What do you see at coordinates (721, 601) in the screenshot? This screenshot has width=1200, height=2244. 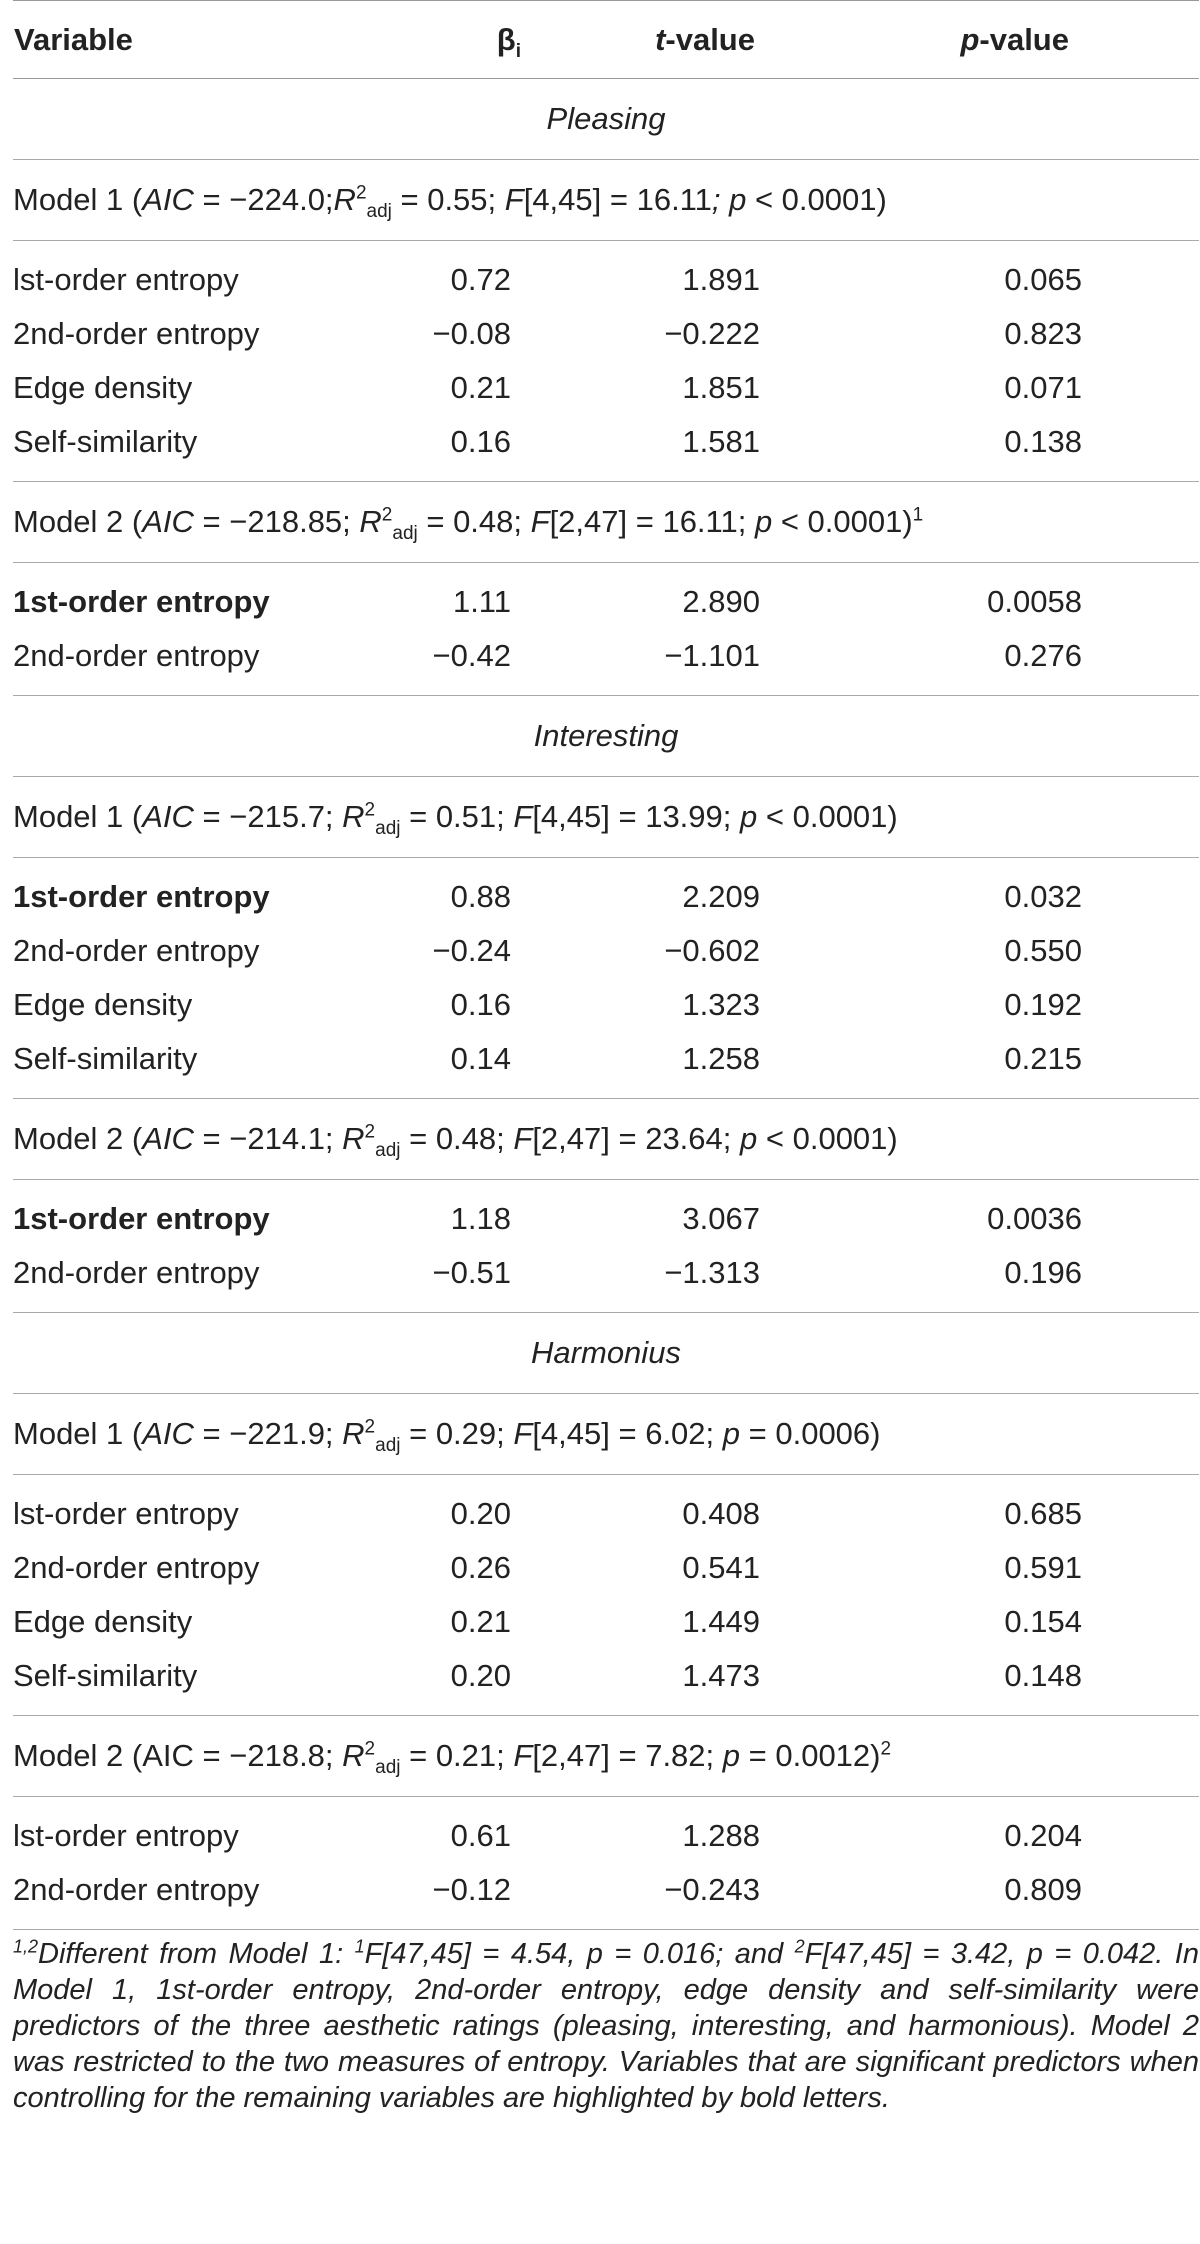 I see `t-value-cell: 2.890` at bounding box center [721, 601].